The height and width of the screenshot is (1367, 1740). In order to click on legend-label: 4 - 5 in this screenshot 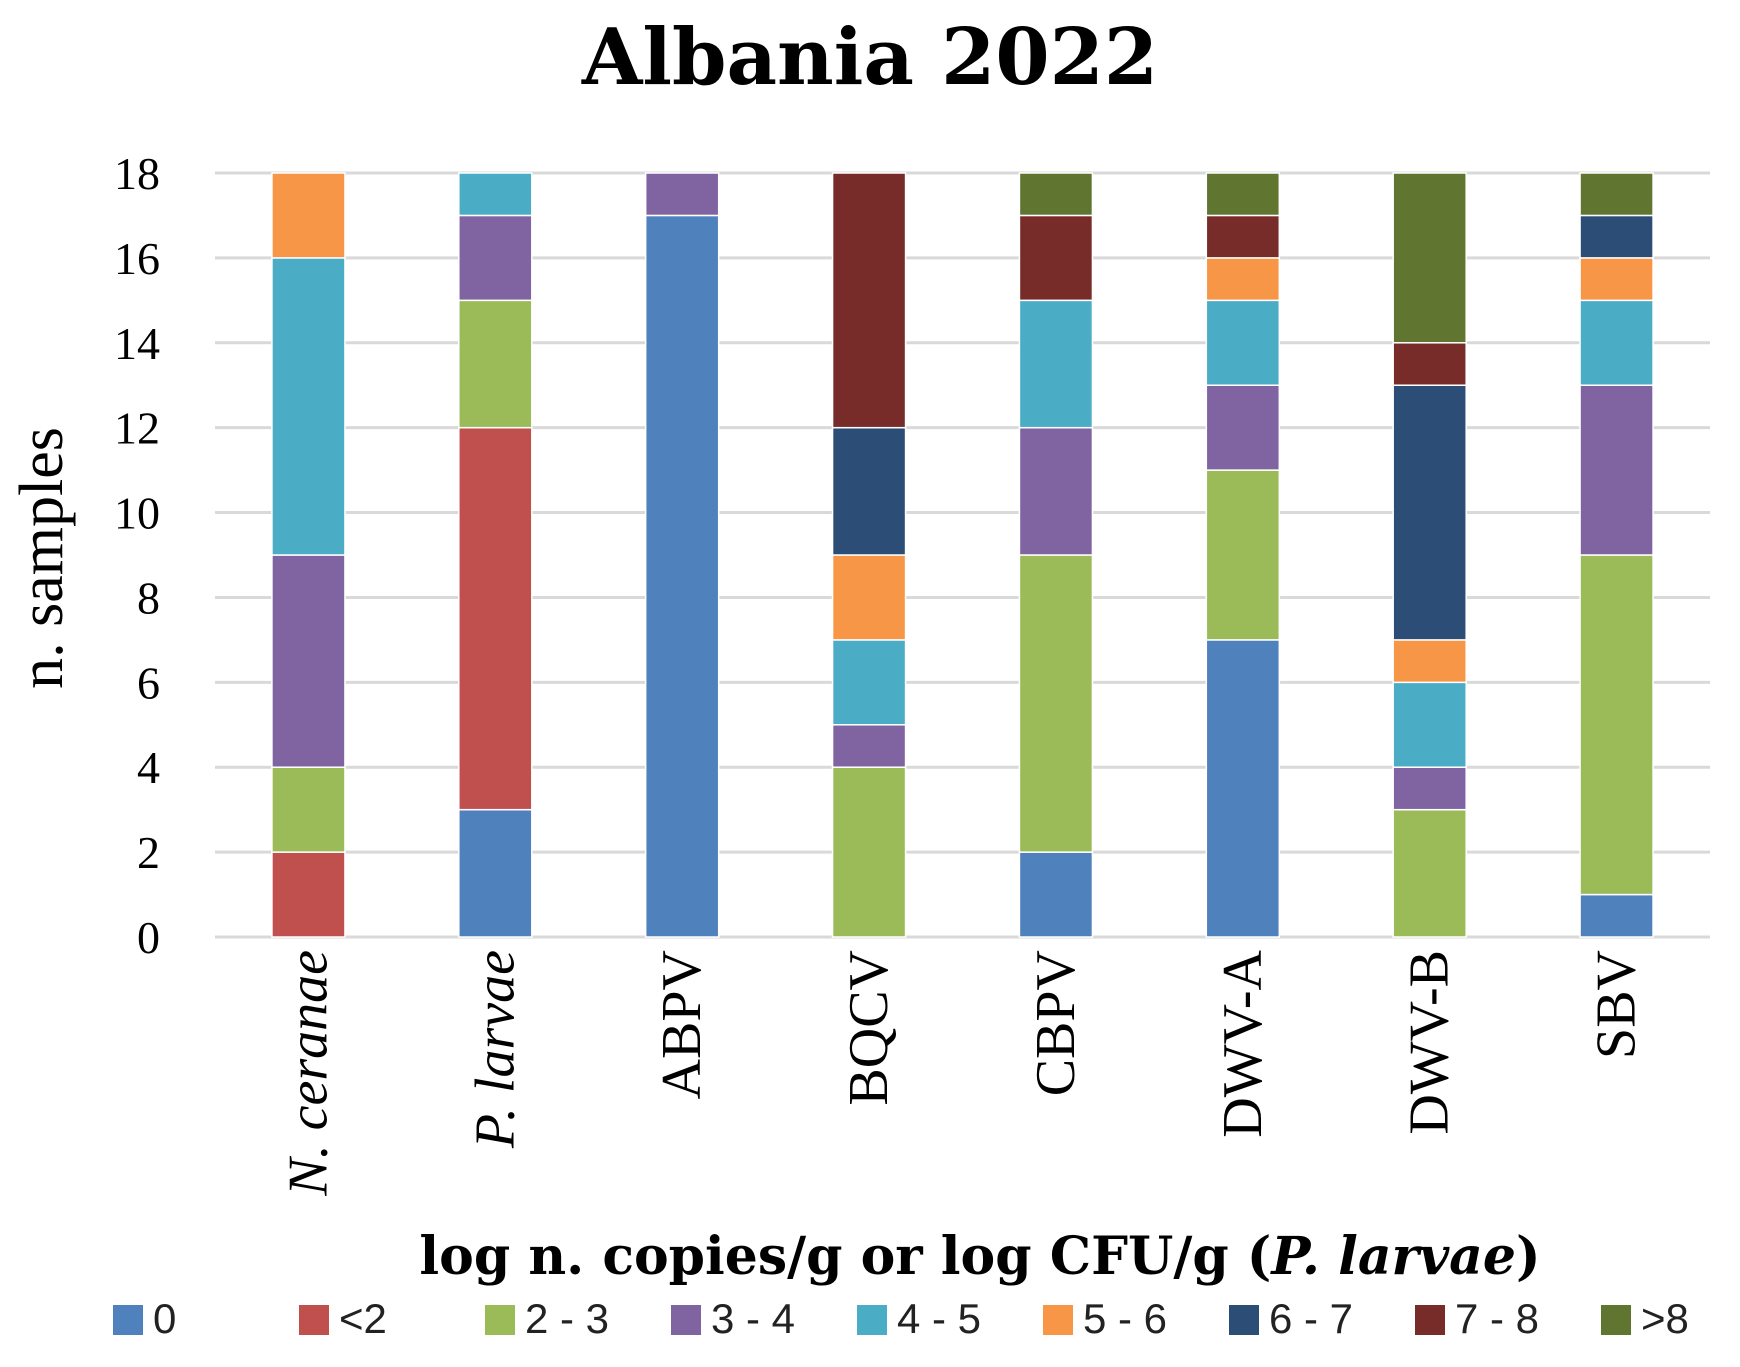, I will do `click(939, 1318)`.